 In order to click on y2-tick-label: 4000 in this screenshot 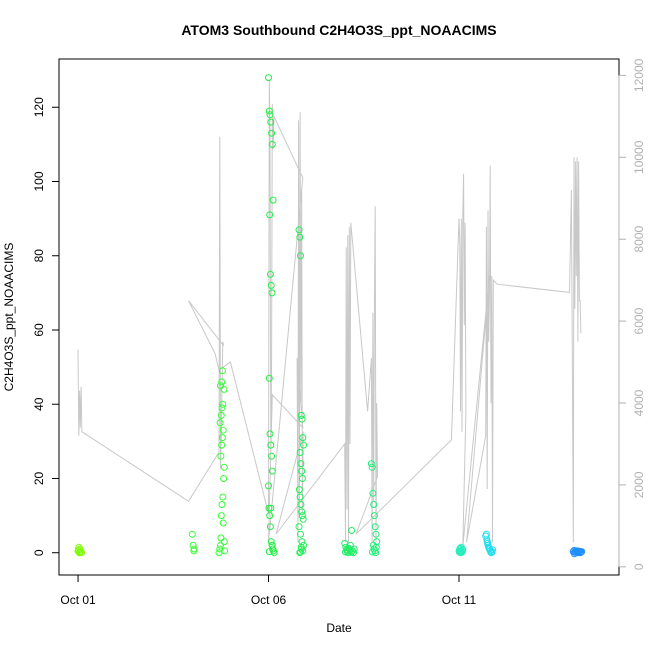, I will do `click(639, 402)`.